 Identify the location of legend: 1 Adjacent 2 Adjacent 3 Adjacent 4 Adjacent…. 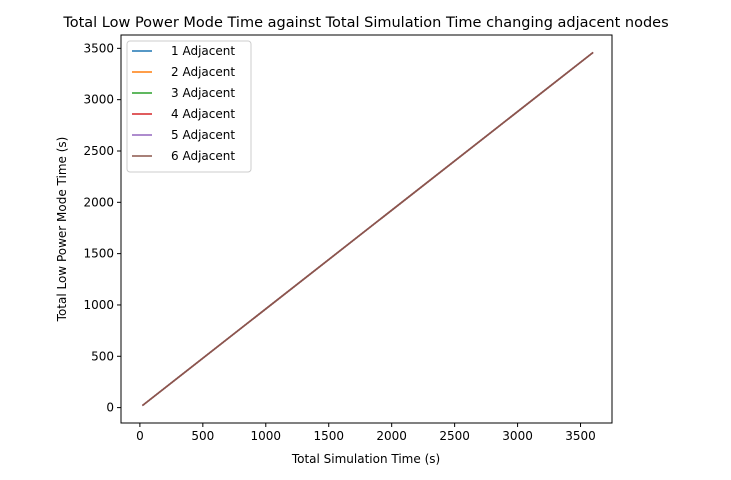
(189, 106).